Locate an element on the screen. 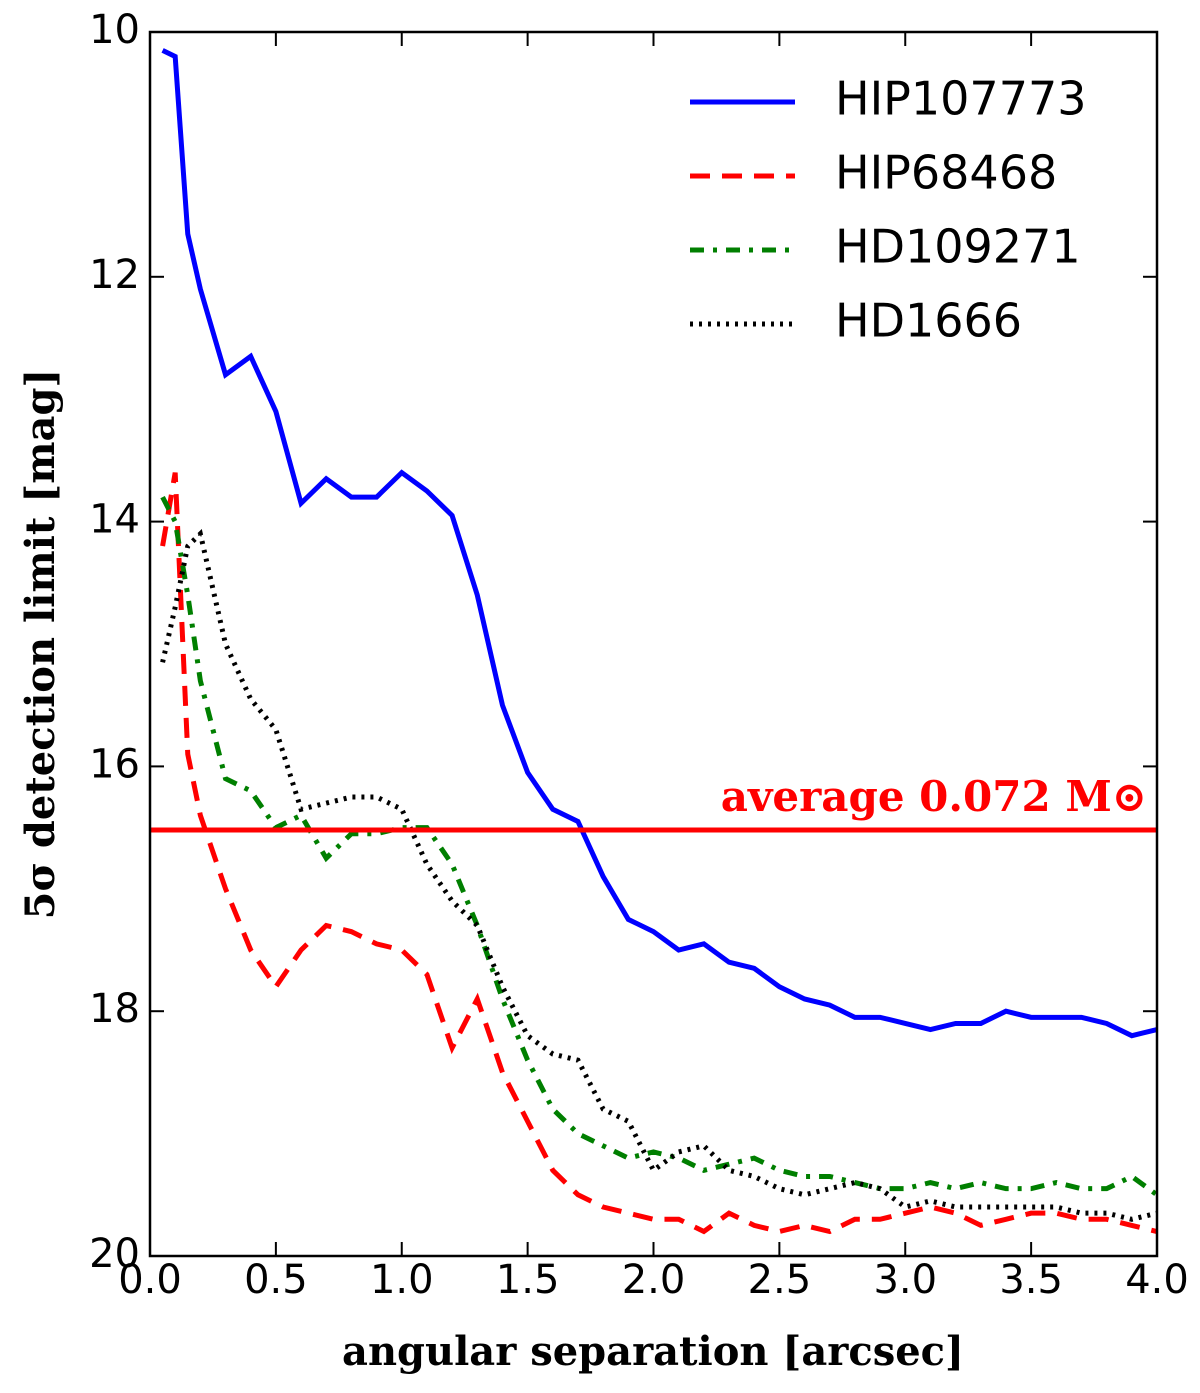  y-tick-label: 10 is located at coordinates (114, 30).